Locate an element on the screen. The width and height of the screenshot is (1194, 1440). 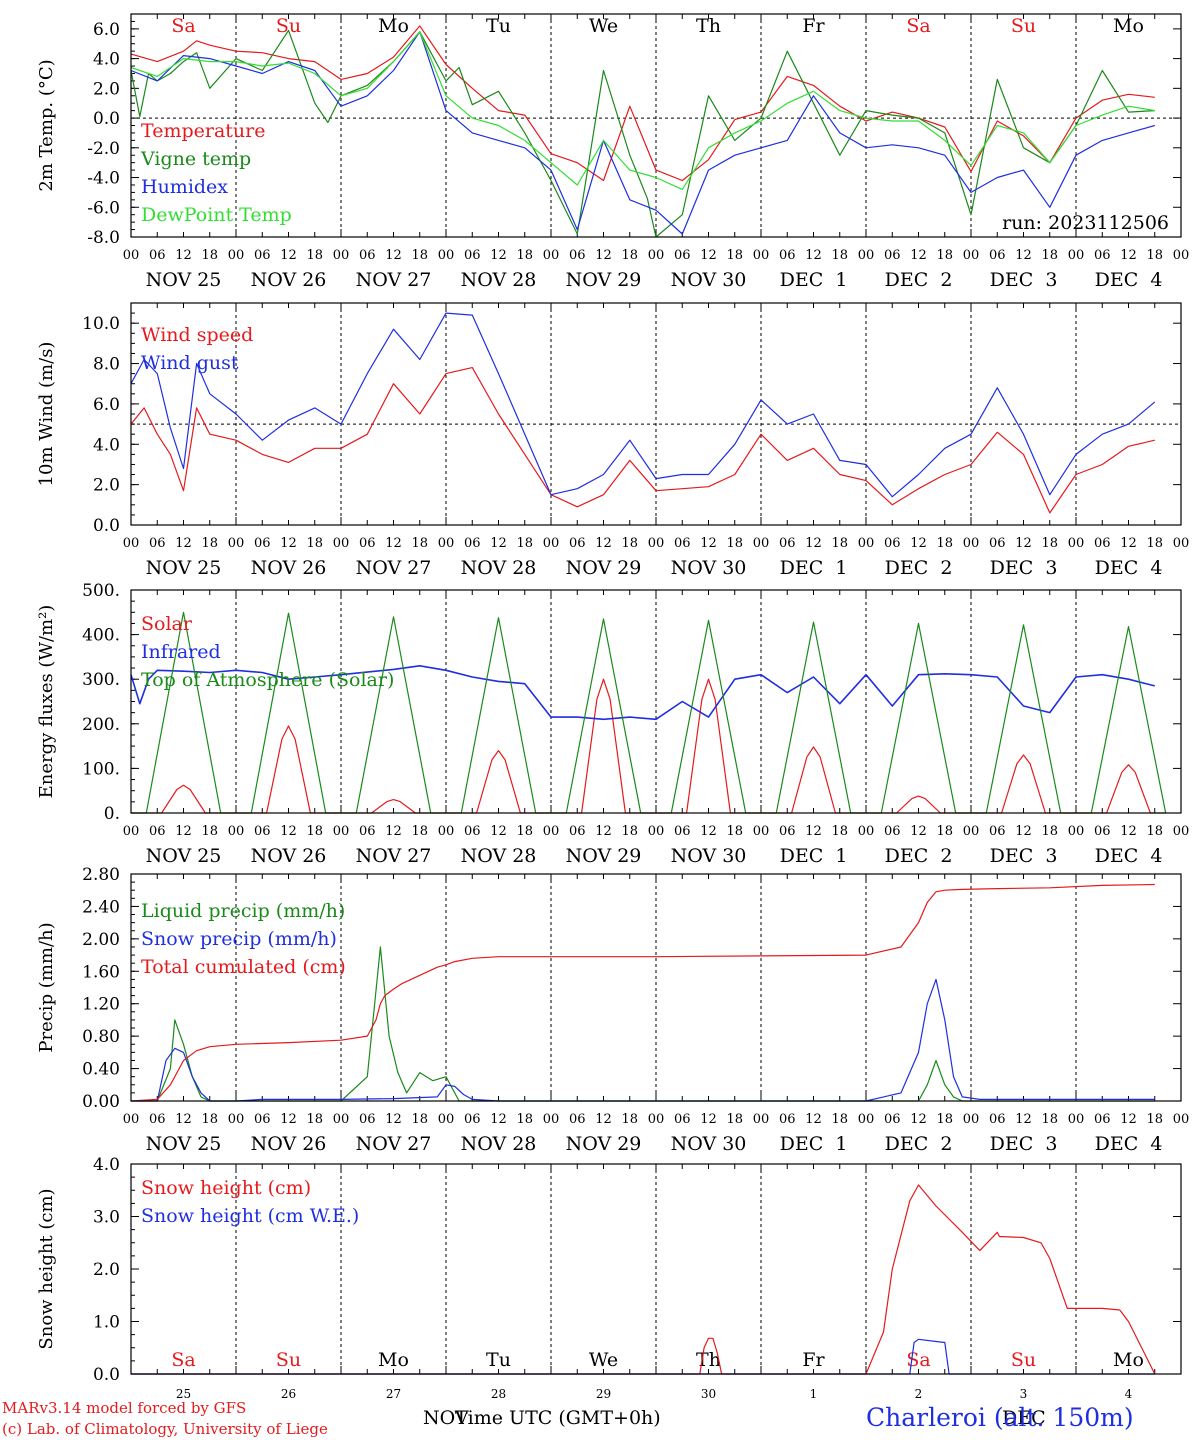
day-label: DEC 2 is located at coordinates (919, 1144).